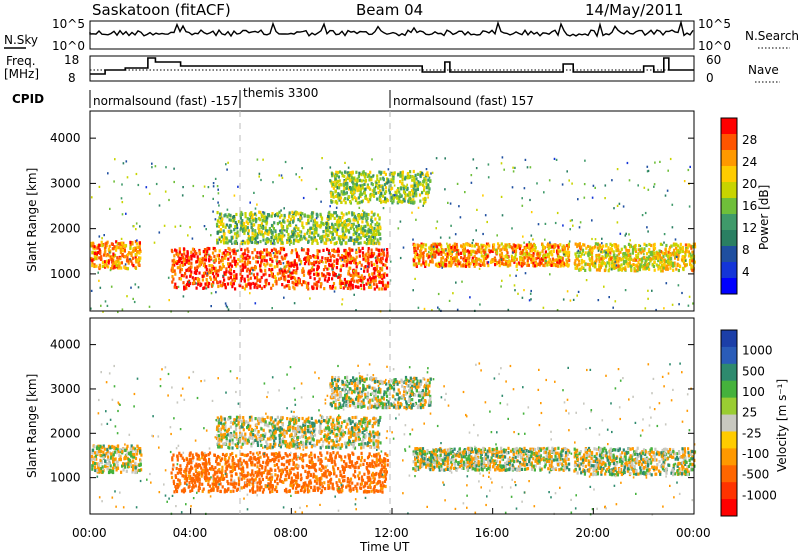  What do you see at coordinates (68, 46) in the screenshot?
I see `nsky-left-tick-bottom: 10^0` at bounding box center [68, 46].